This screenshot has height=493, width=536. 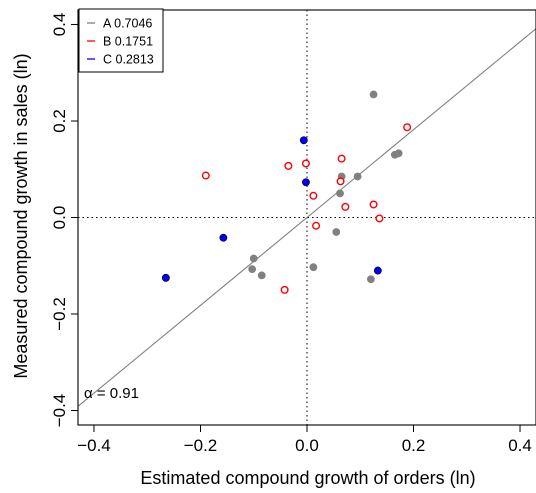 I want to click on legend-items: A 0.7046 B 0.1751 C 0.2813, so click(x=120, y=42).